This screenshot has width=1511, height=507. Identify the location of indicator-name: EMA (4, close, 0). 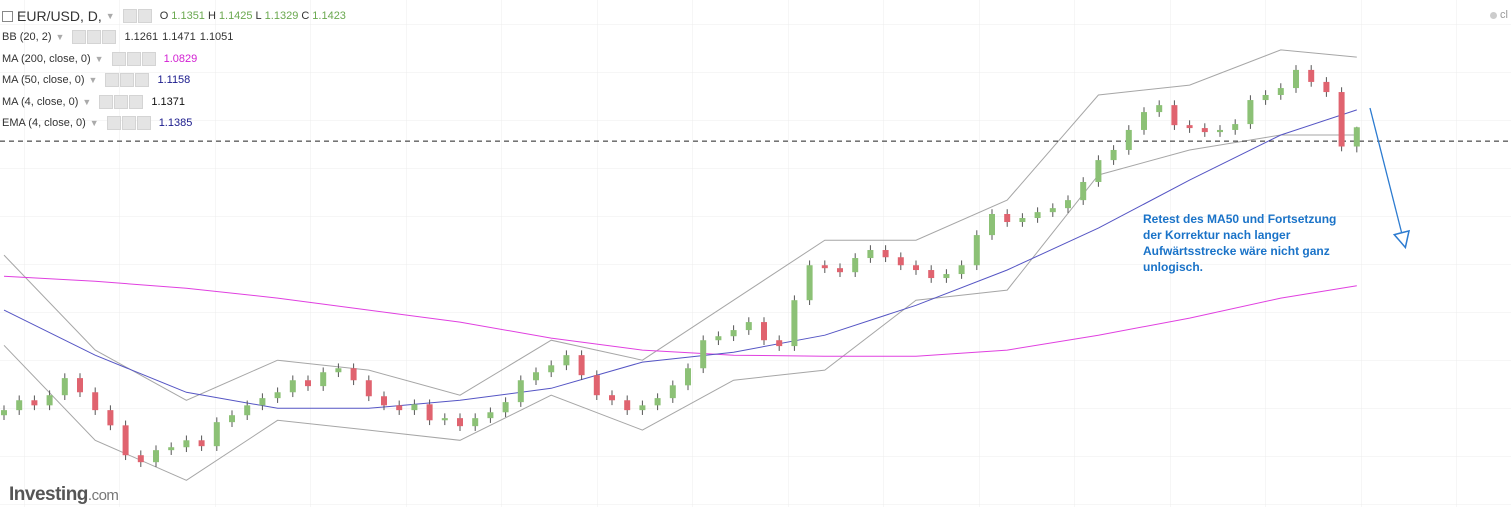
(44, 123).